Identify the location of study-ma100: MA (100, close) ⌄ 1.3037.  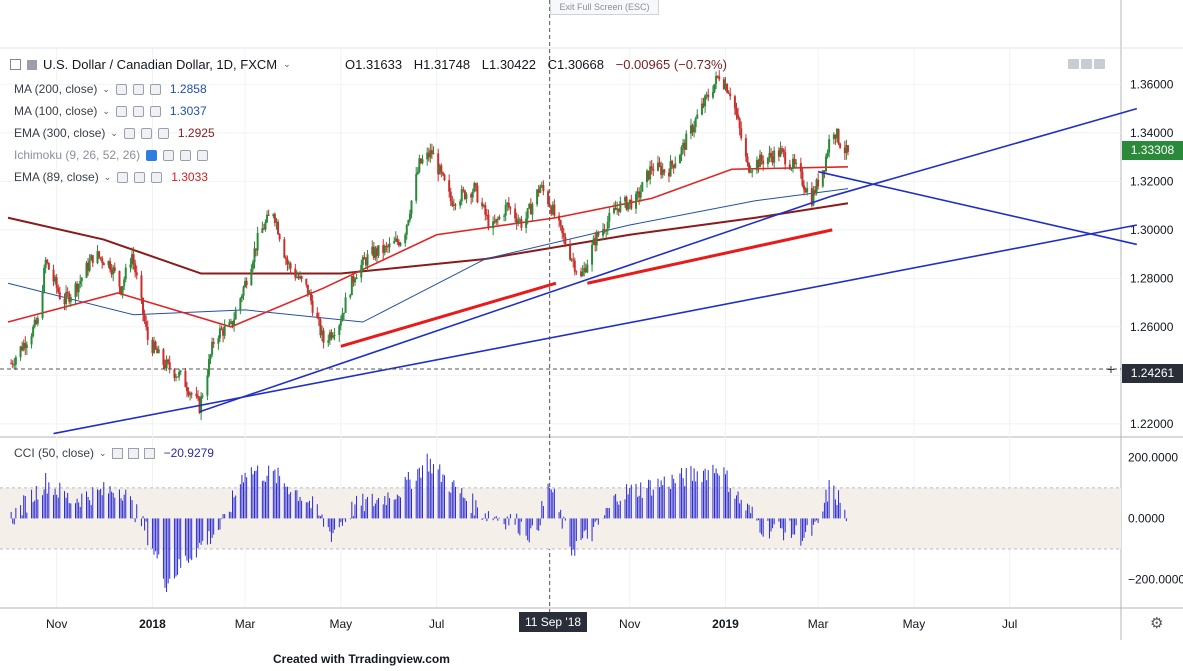
(110, 111).